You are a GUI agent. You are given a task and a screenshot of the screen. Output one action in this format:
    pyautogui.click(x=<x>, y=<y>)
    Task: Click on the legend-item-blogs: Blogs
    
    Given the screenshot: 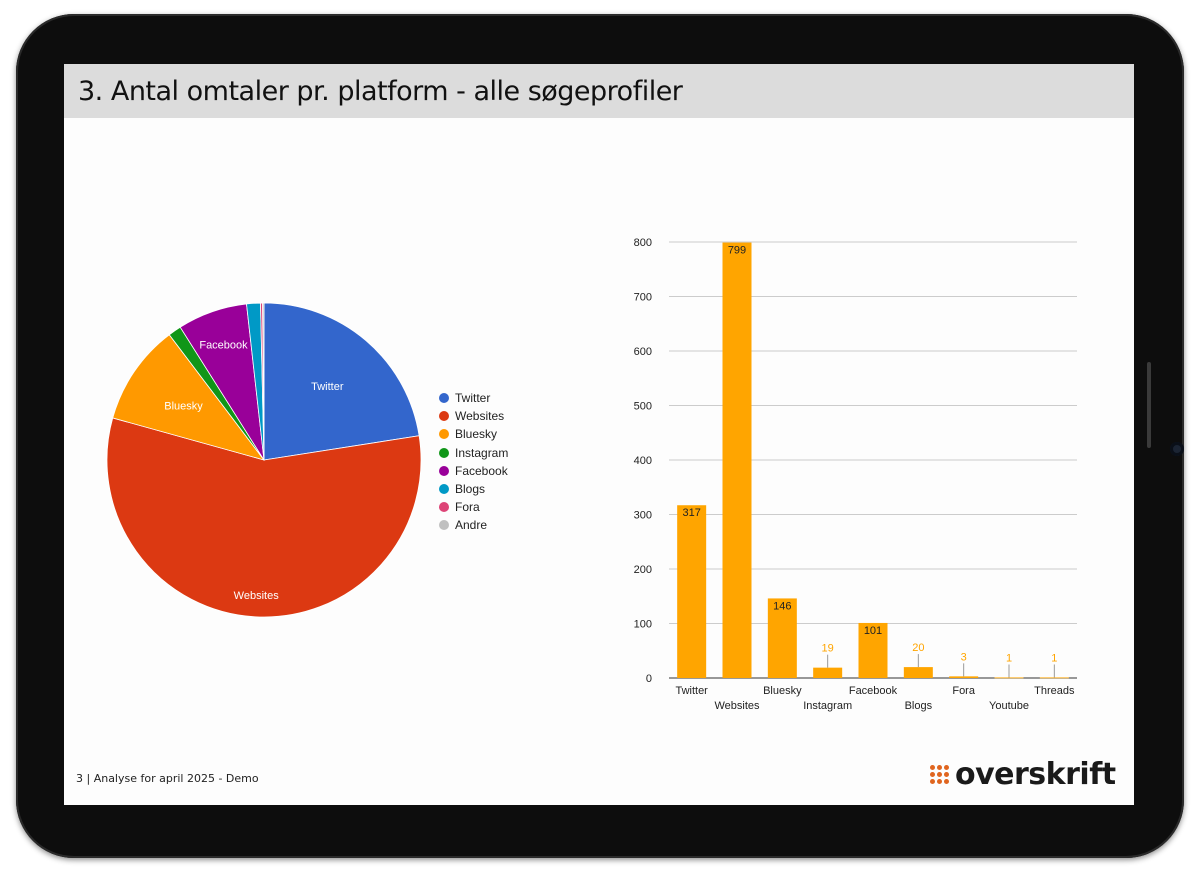 What is the action you would take?
    pyautogui.click(x=473, y=489)
    